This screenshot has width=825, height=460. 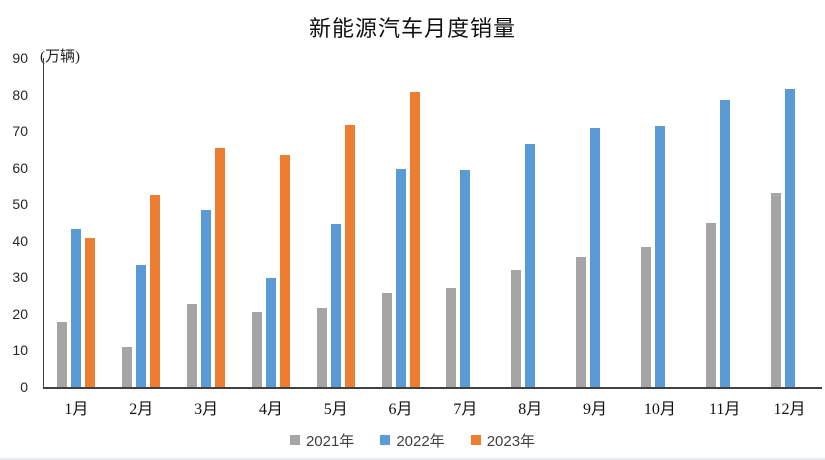 What do you see at coordinates (432, 388) in the screenshot?
I see `x-axis-line` at bounding box center [432, 388].